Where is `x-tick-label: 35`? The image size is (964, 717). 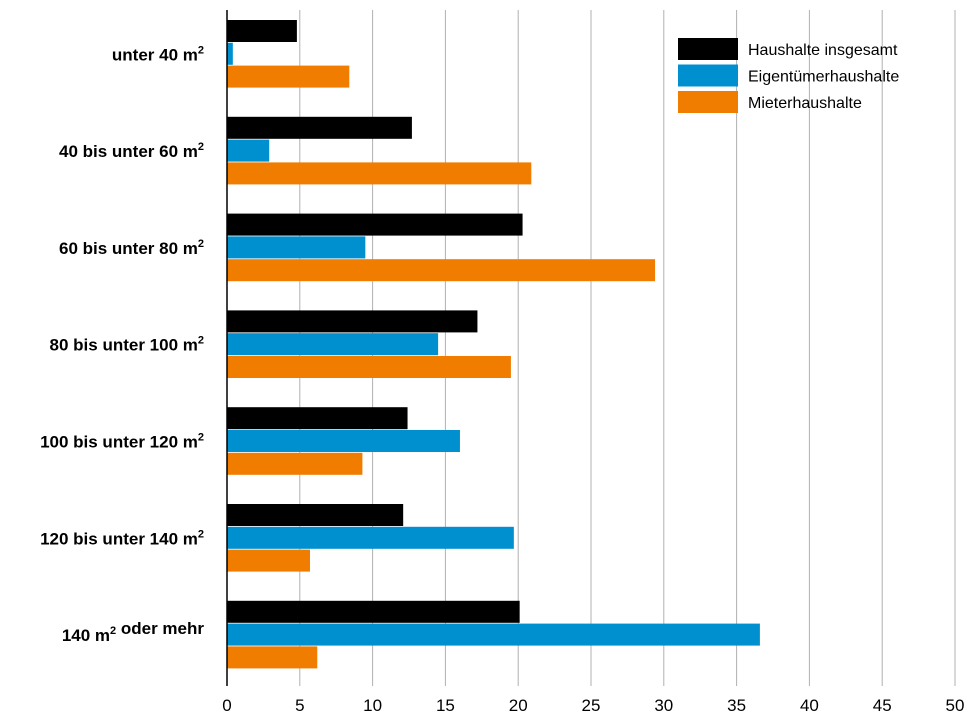 x-tick-label: 35 is located at coordinates (736, 705).